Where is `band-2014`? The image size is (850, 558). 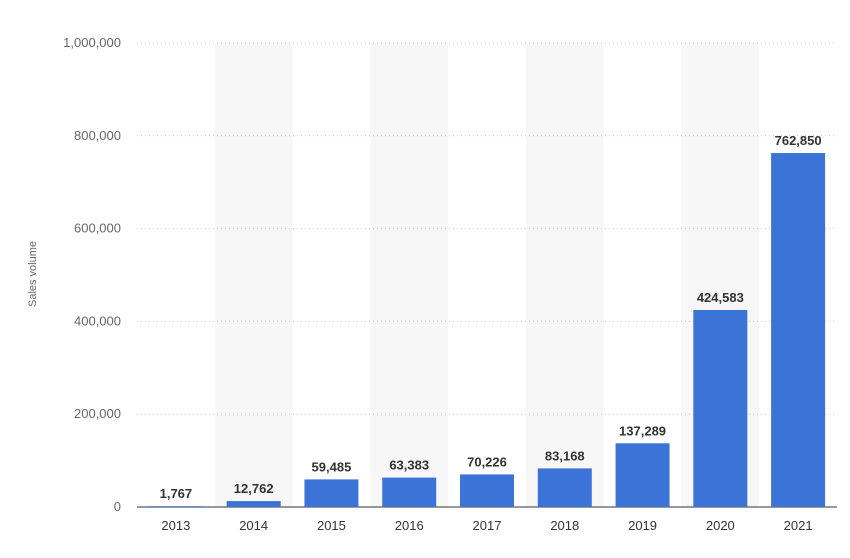
band-2014 is located at coordinates (253, 275).